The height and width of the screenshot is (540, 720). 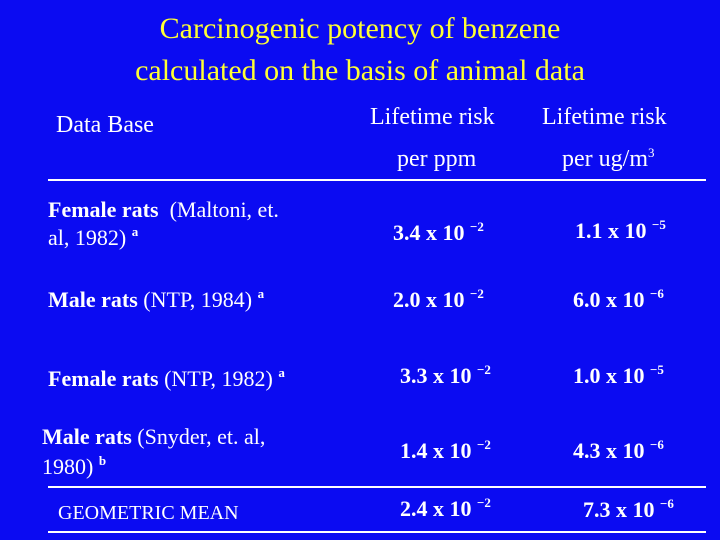 What do you see at coordinates (156, 299) in the screenshot?
I see `row-2-label: Male rats (NTP, 1984) a` at bounding box center [156, 299].